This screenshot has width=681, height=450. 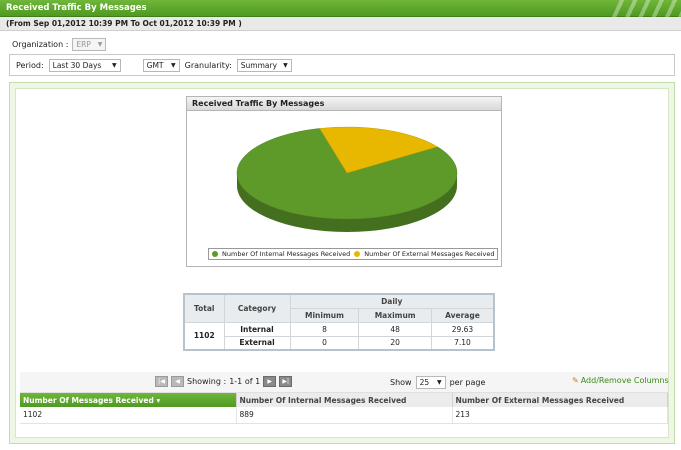 What do you see at coordinates (161, 381) in the screenshot?
I see `first-page-icon: |◀` at bounding box center [161, 381].